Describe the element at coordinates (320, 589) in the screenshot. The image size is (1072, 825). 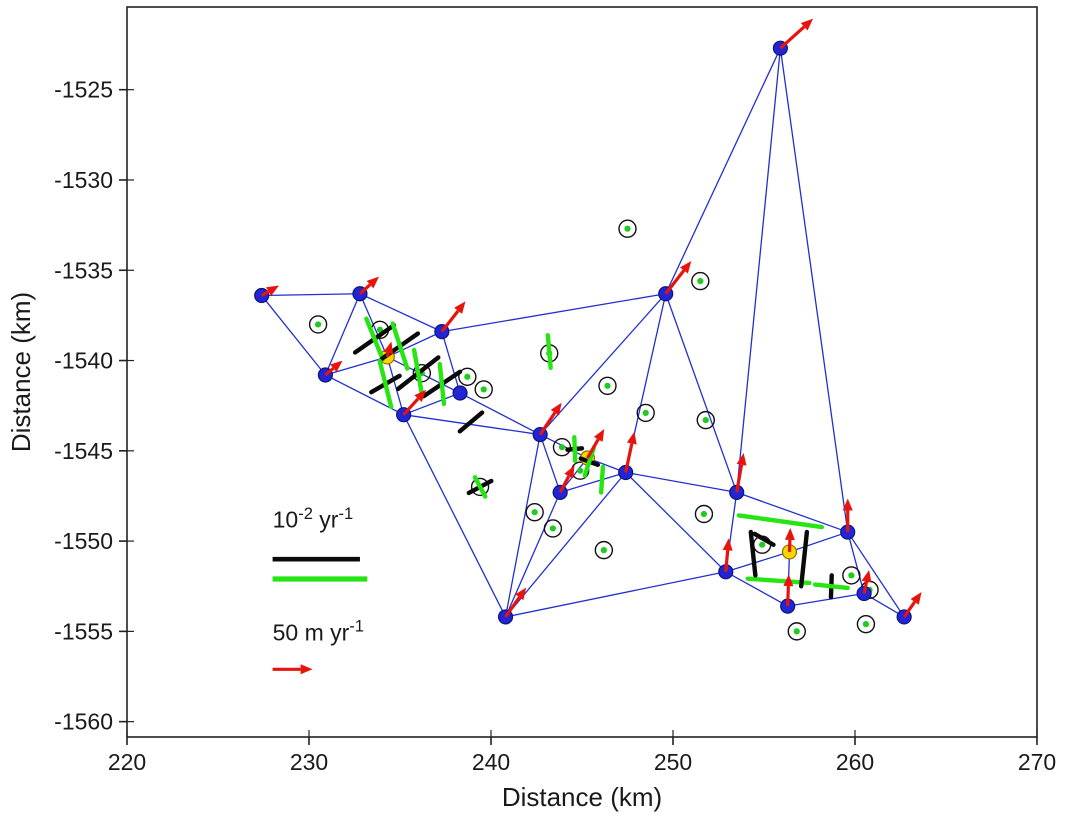
I see `legend: 10-2 yr-1 50 m yr-1` at that location.